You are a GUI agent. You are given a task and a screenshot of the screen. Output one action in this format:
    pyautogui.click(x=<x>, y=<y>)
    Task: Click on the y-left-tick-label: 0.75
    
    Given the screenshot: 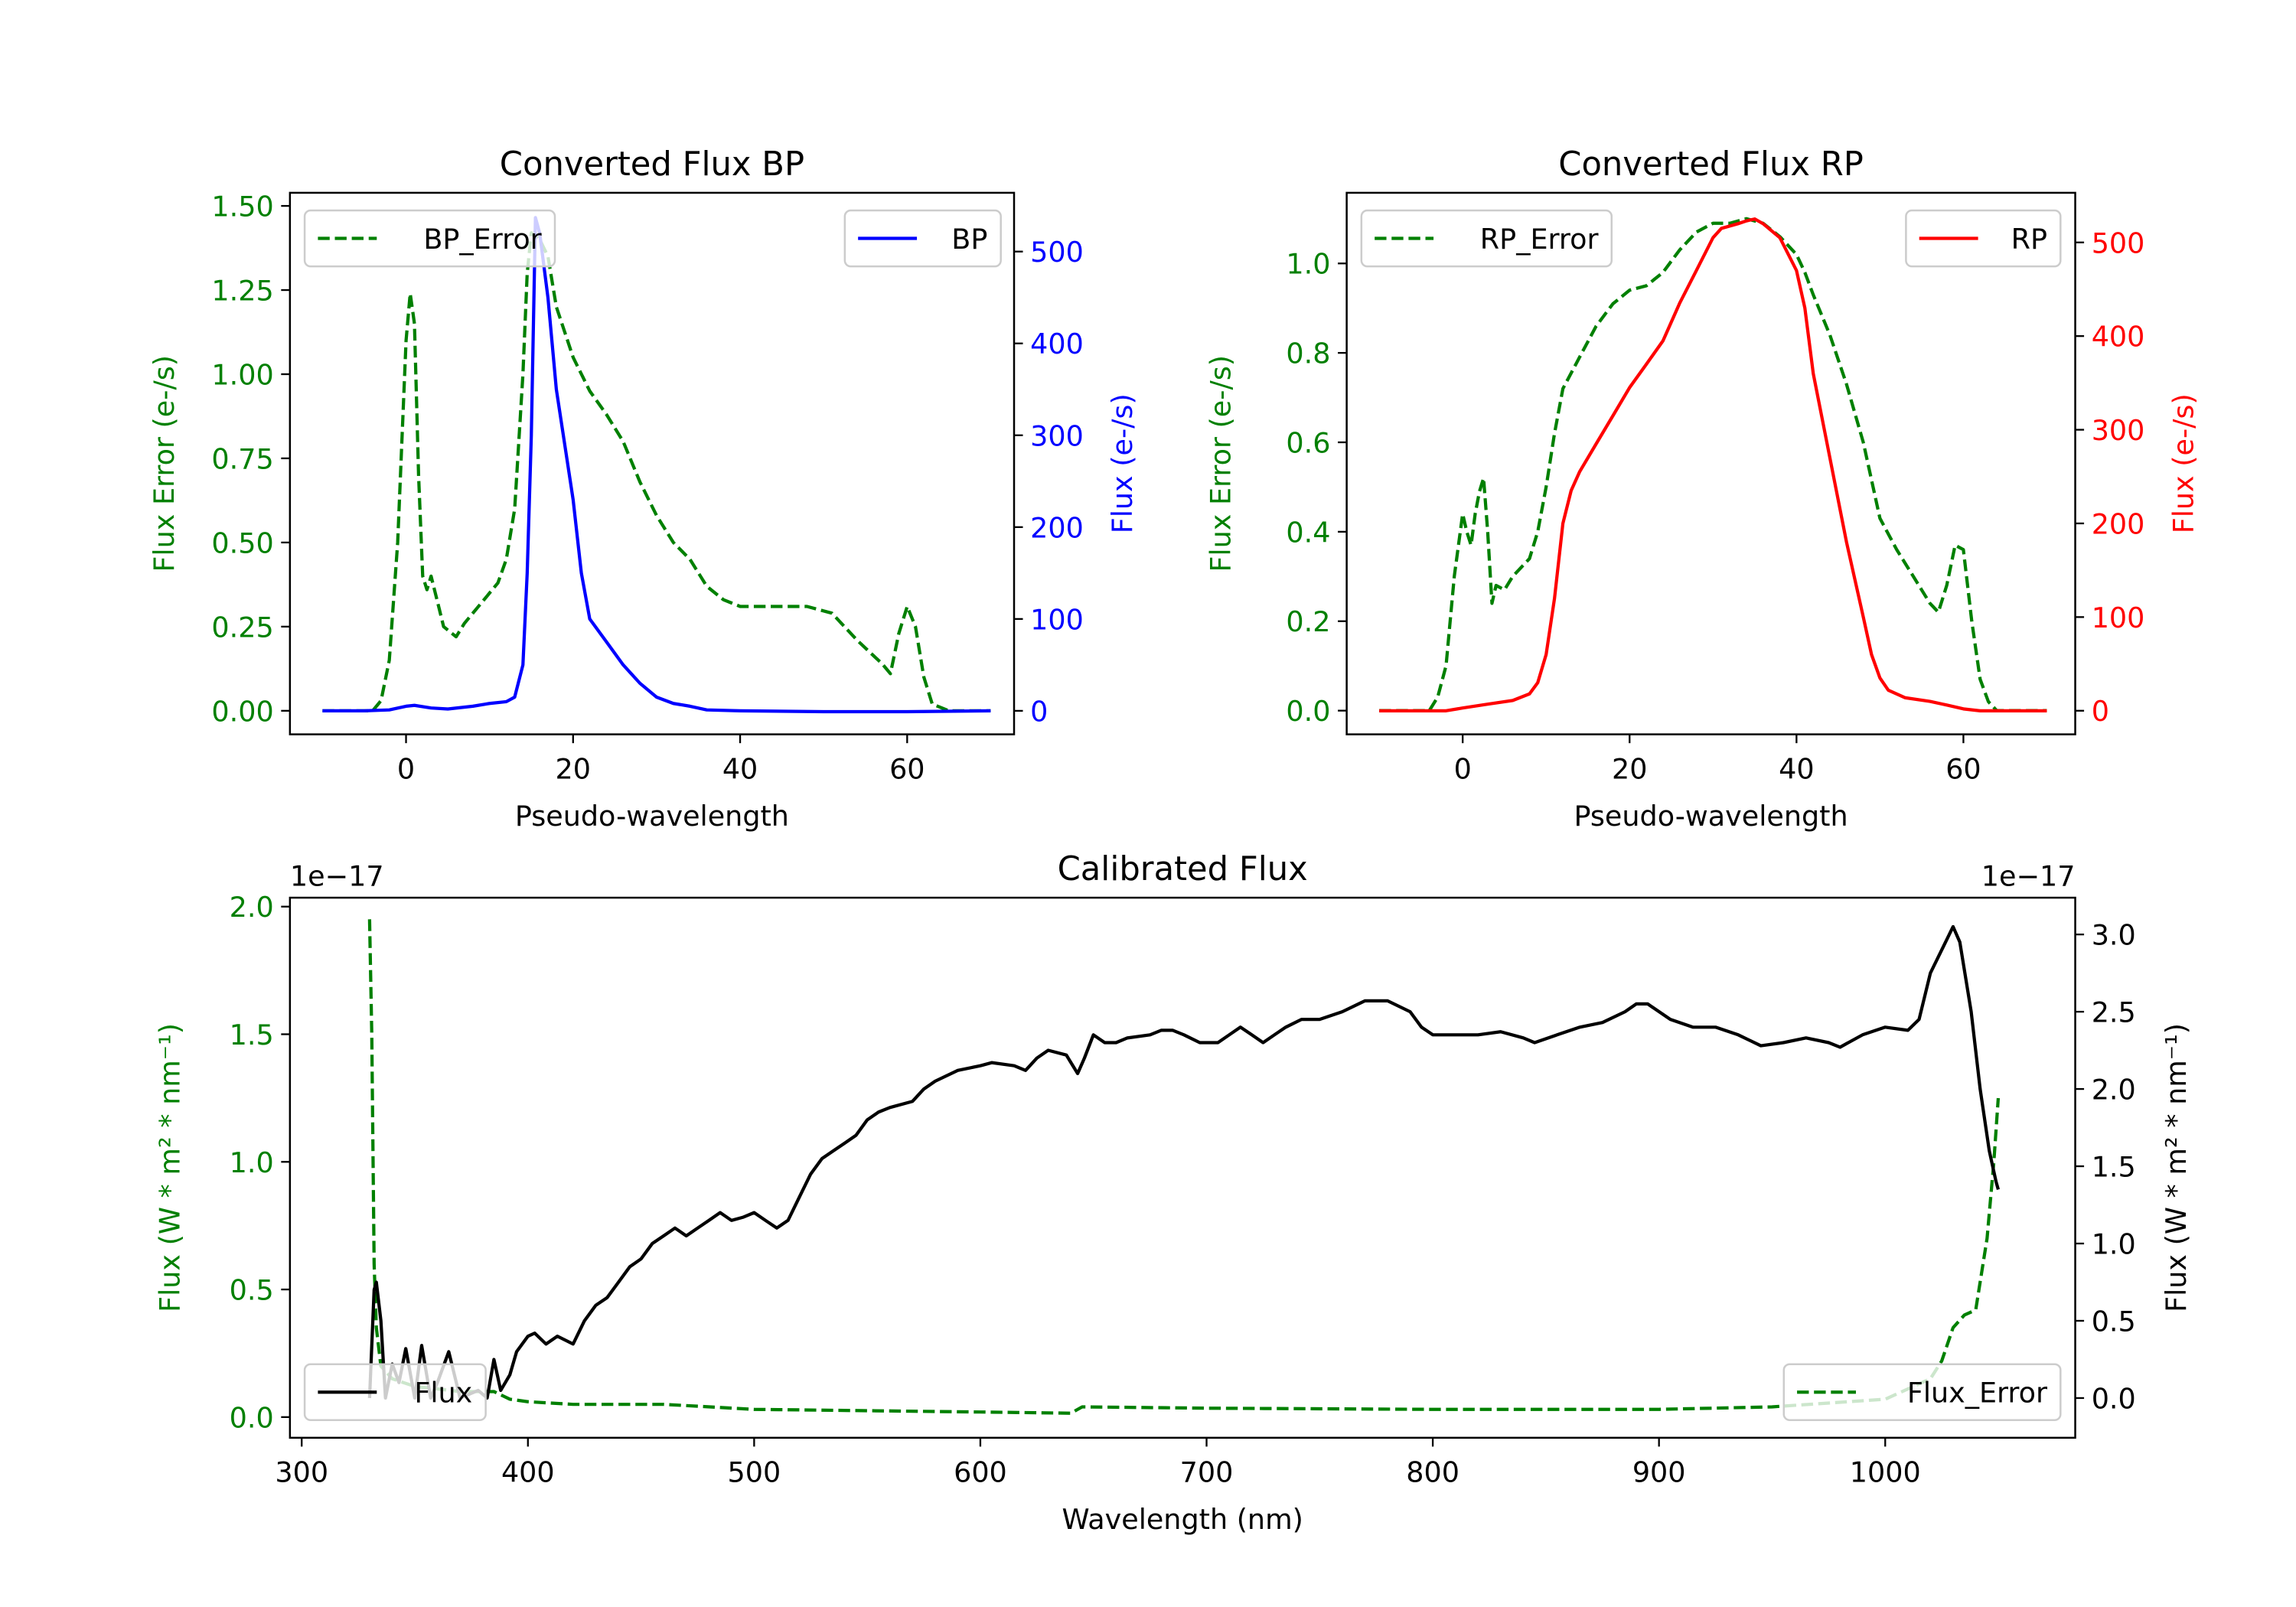 What is the action you would take?
    pyautogui.click(x=242, y=458)
    